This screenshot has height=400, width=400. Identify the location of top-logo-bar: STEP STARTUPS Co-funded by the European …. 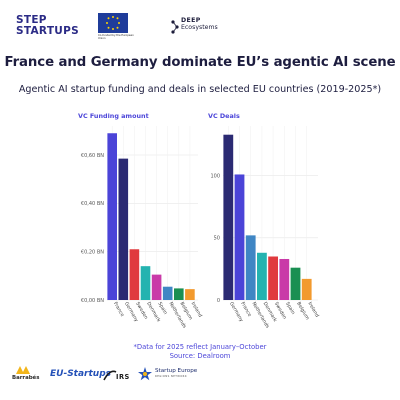
(200, 26).